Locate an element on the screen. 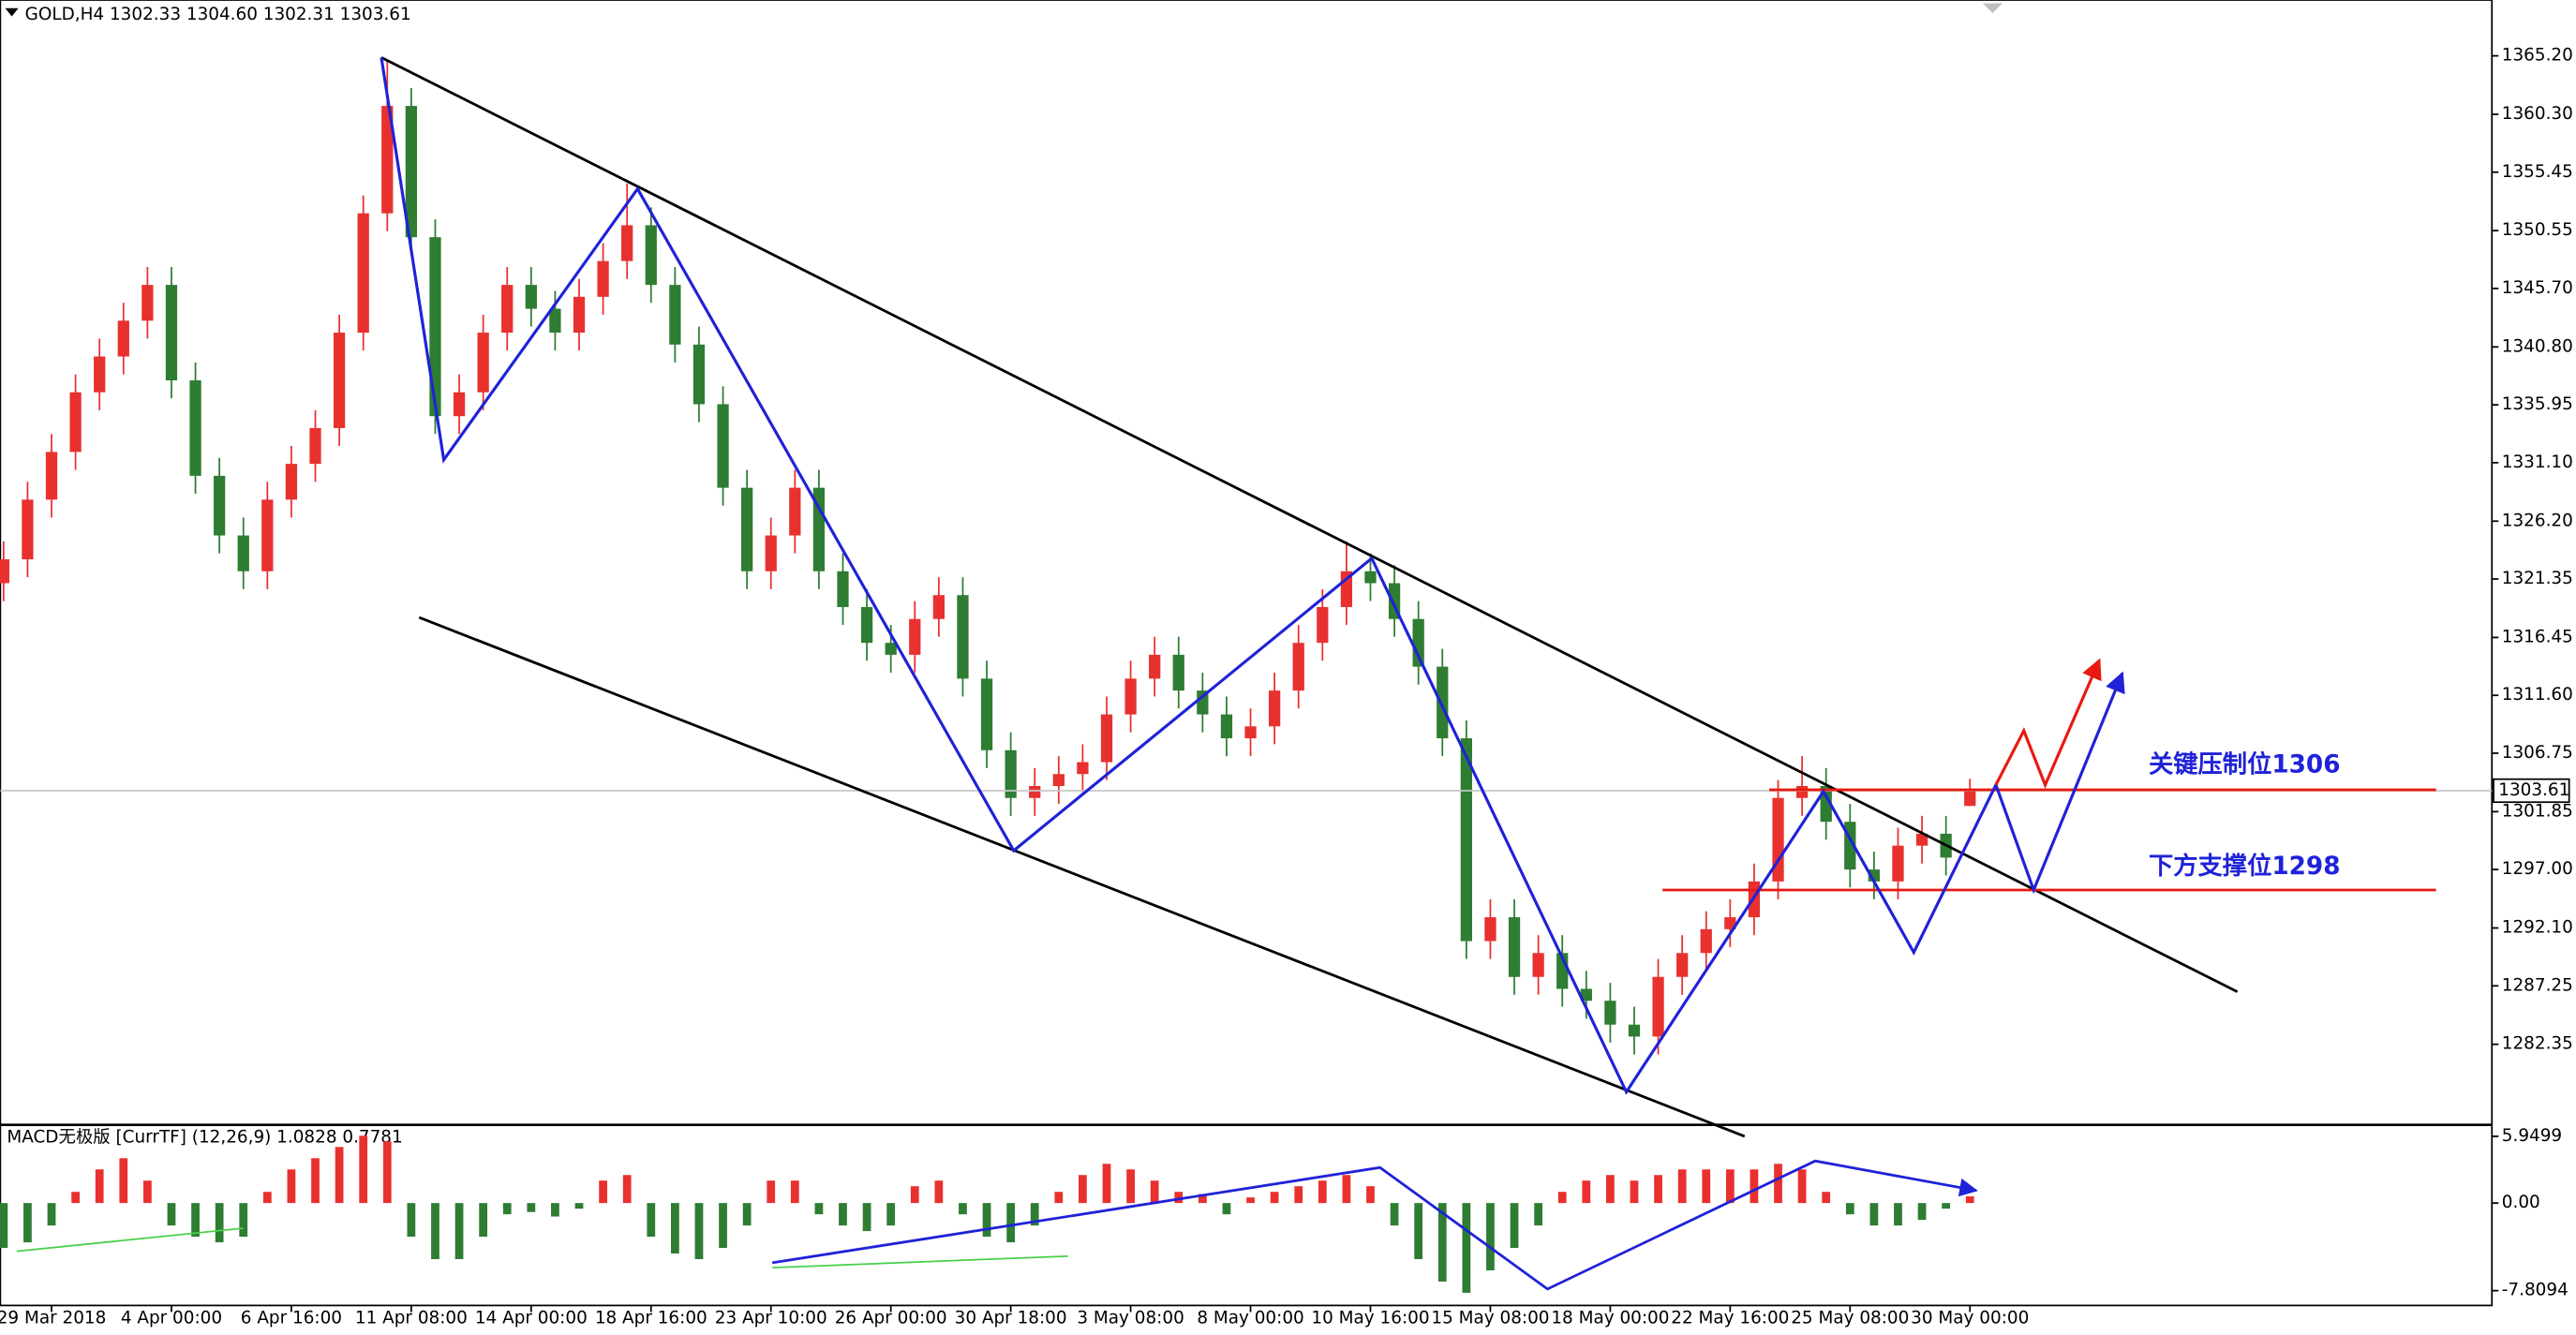 This screenshot has height=1335, width=2576. y-tick-label: 1292.10 is located at coordinates (2537, 928).